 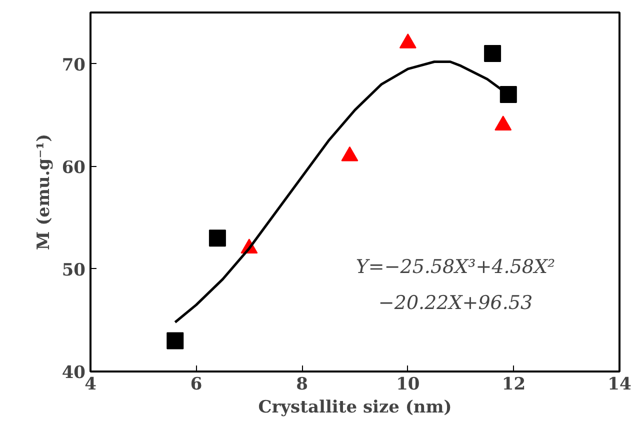 What do you see at coordinates (74, 168) in the screenshot?
I see `y-tick-label: 60` at bounding box center [74, 168].